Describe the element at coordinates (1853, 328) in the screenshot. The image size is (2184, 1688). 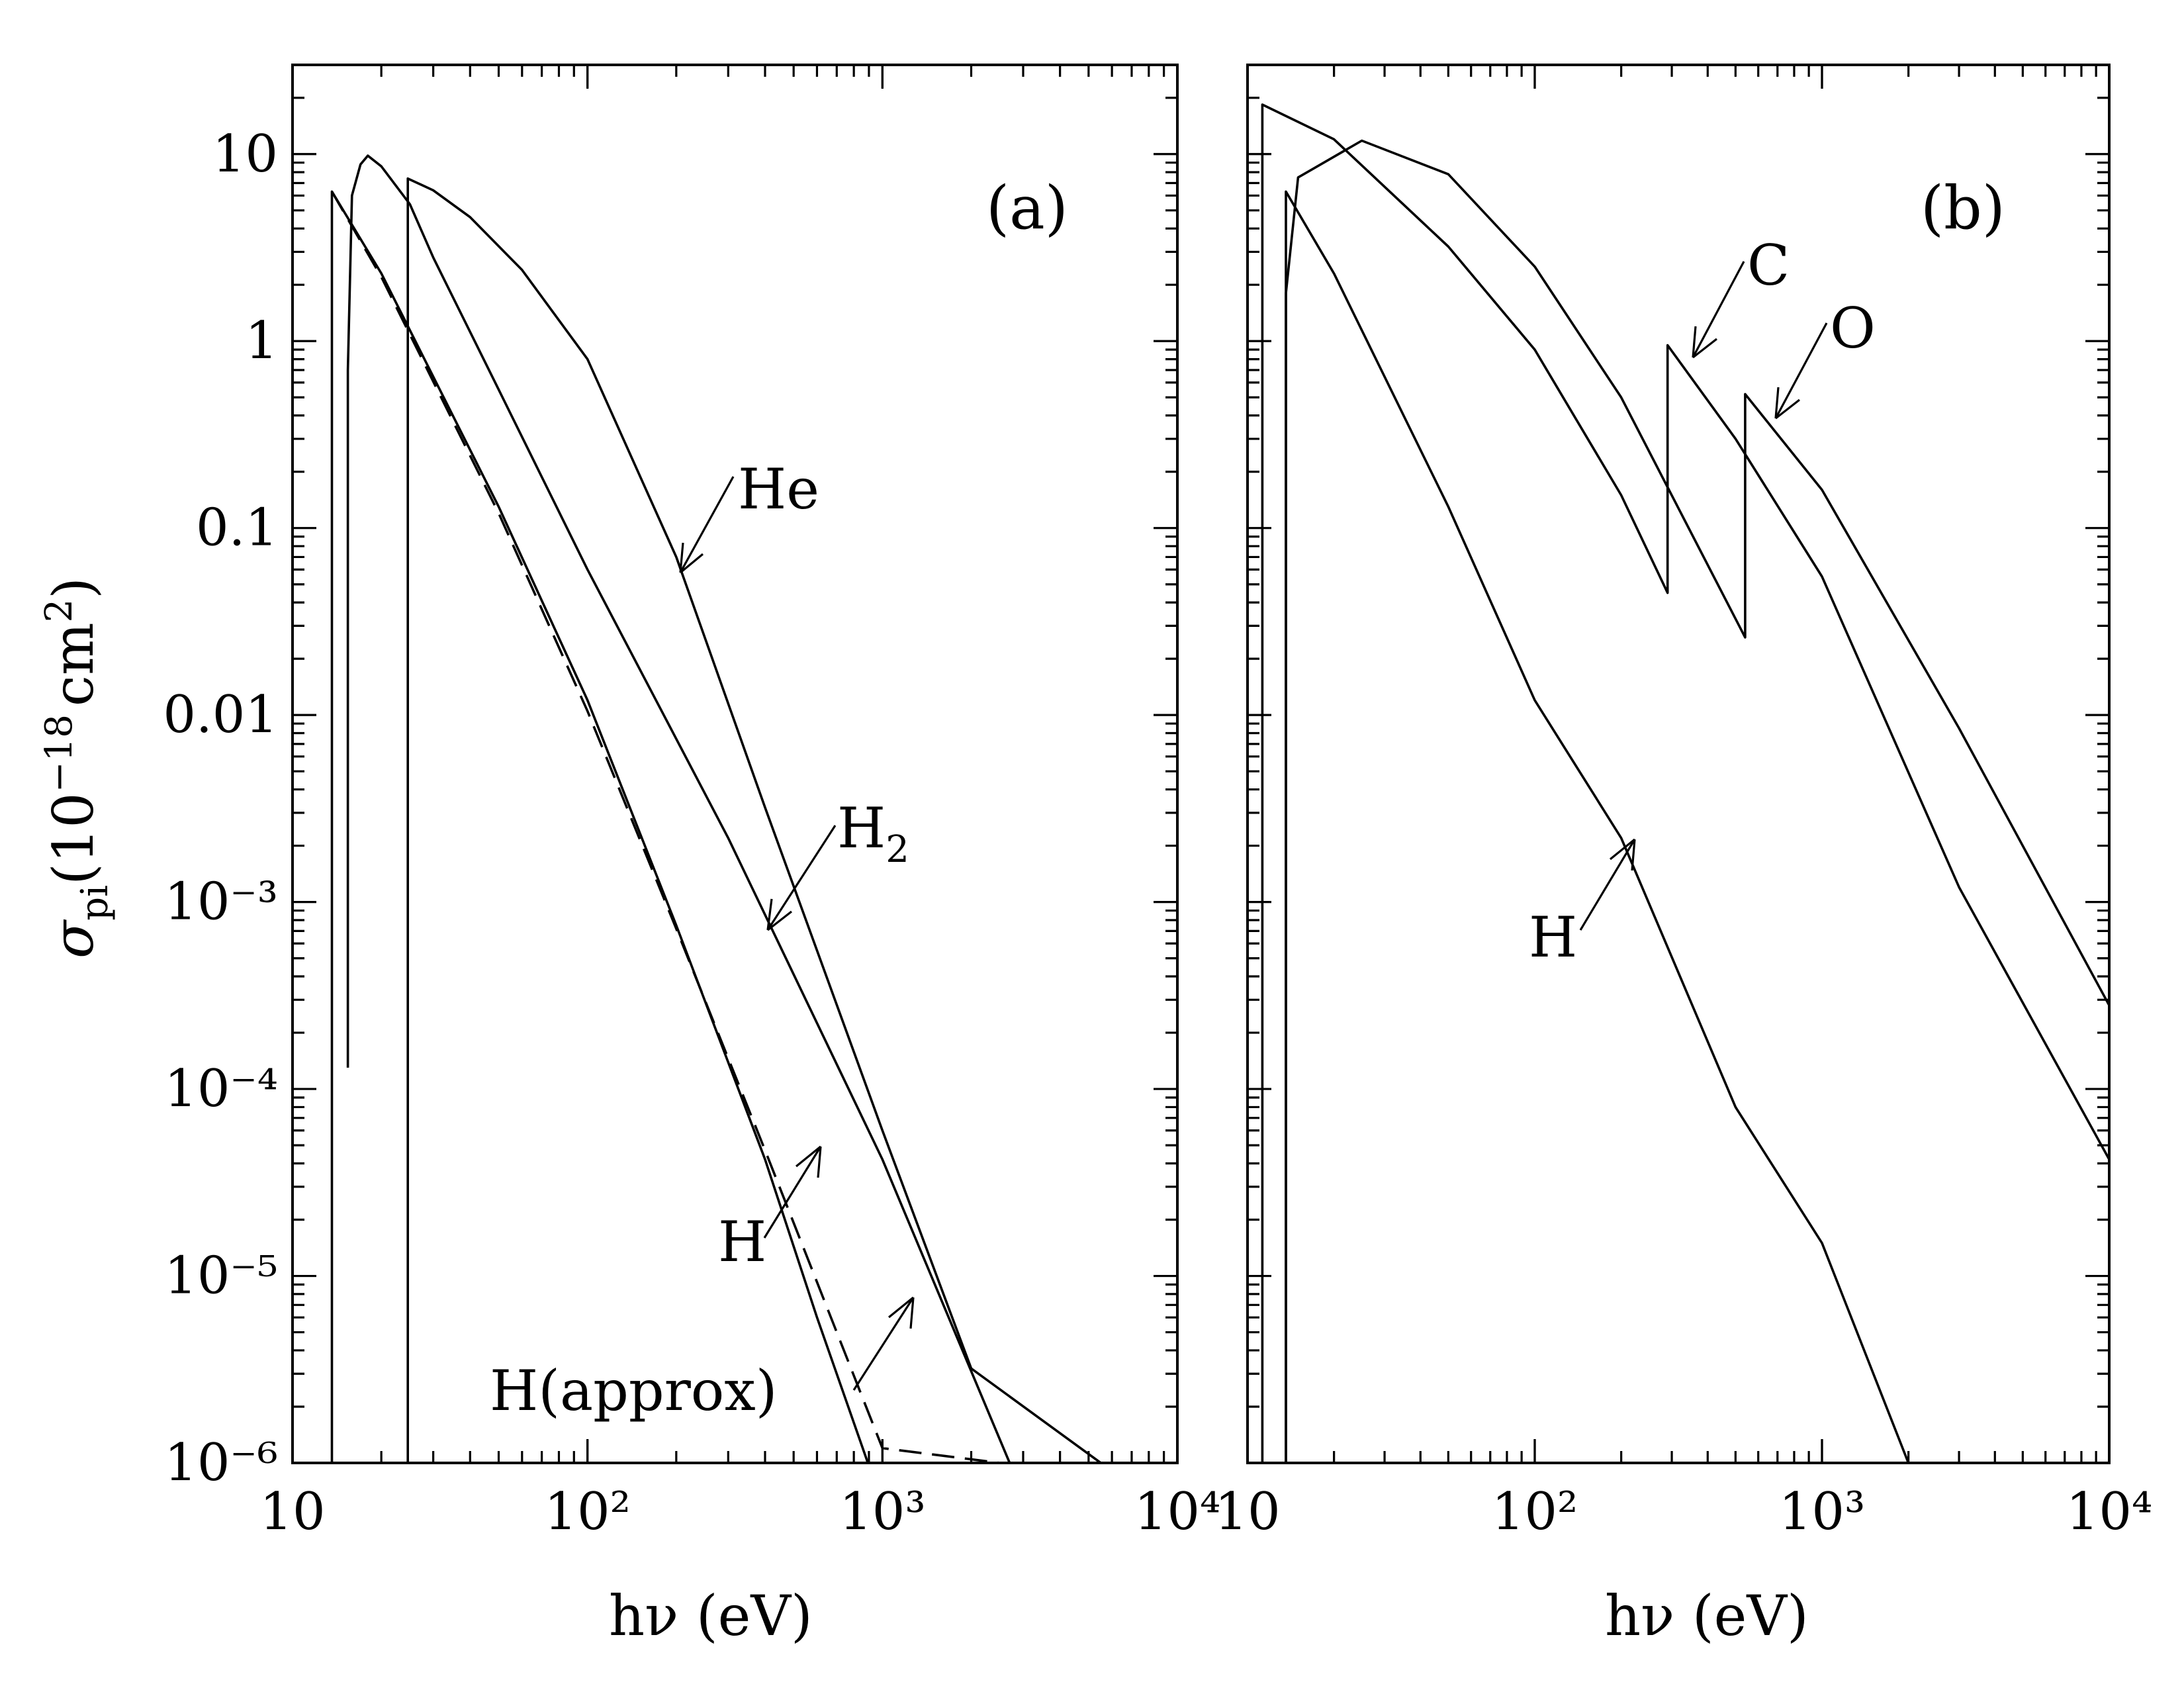
I see `svg-text: O` at that location.